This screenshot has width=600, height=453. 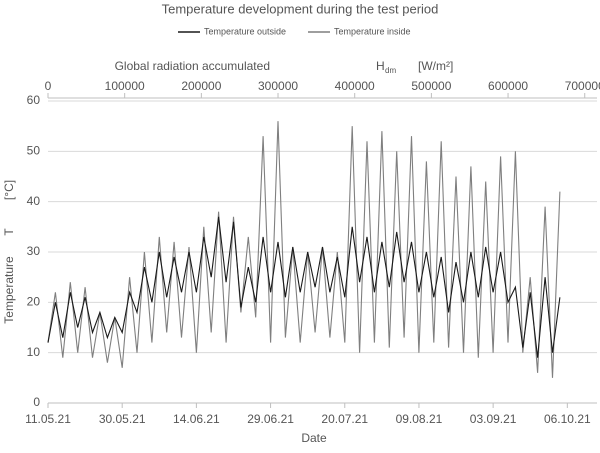 I want to click on y-axis-symbol: T, so click(x=9, y=232).